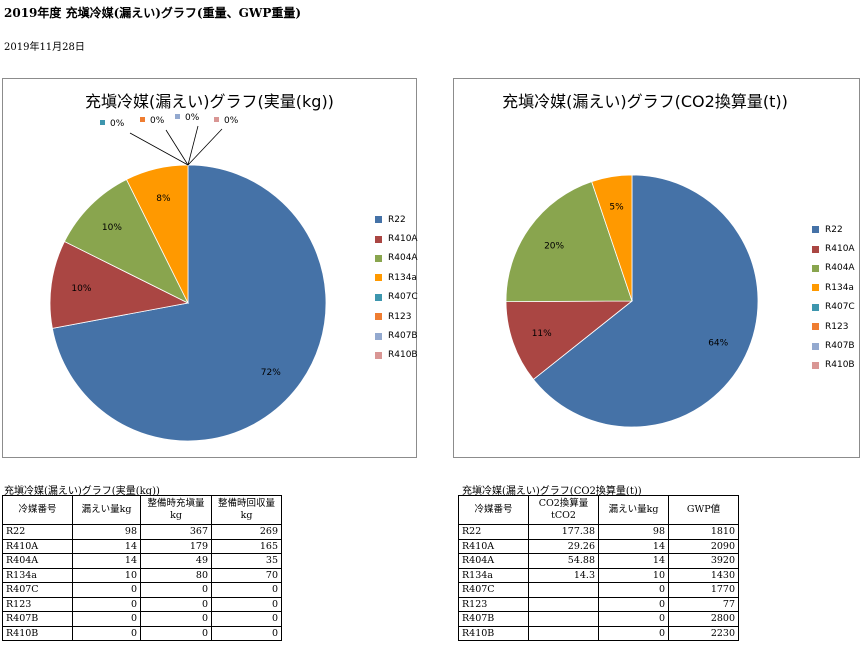  What do you see at coordinates (193, 145) in the screenshot?
I see `leader-line-r407b` at bounding box center [193, 145].